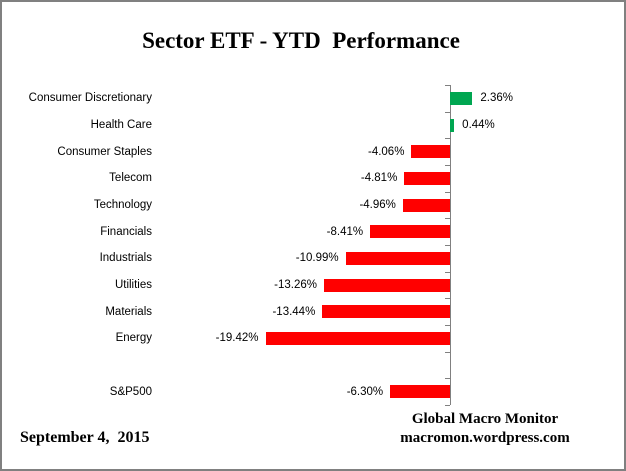 The width and height of the screenshot is (626, 471). Describe the element at coordinates (85, 437) in the screenshot. I see `date-label: September 4, 2015` at that location.